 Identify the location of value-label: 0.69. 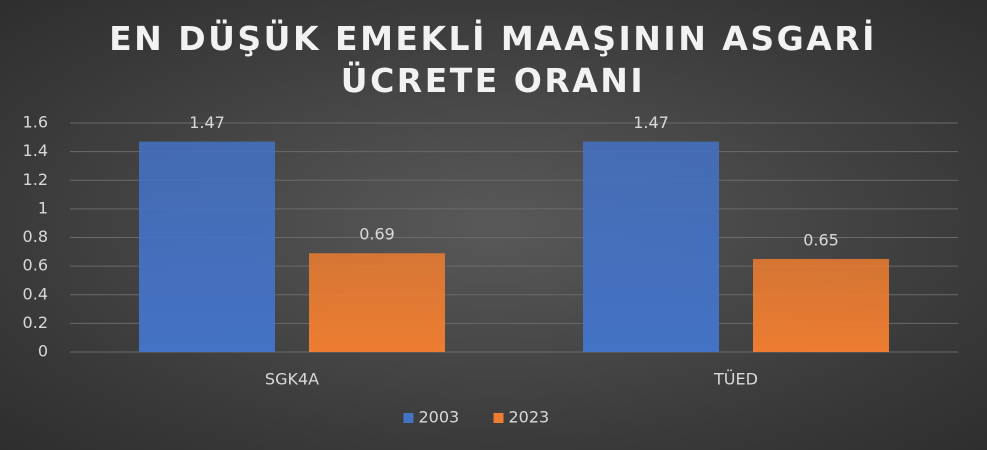
(377, 234).